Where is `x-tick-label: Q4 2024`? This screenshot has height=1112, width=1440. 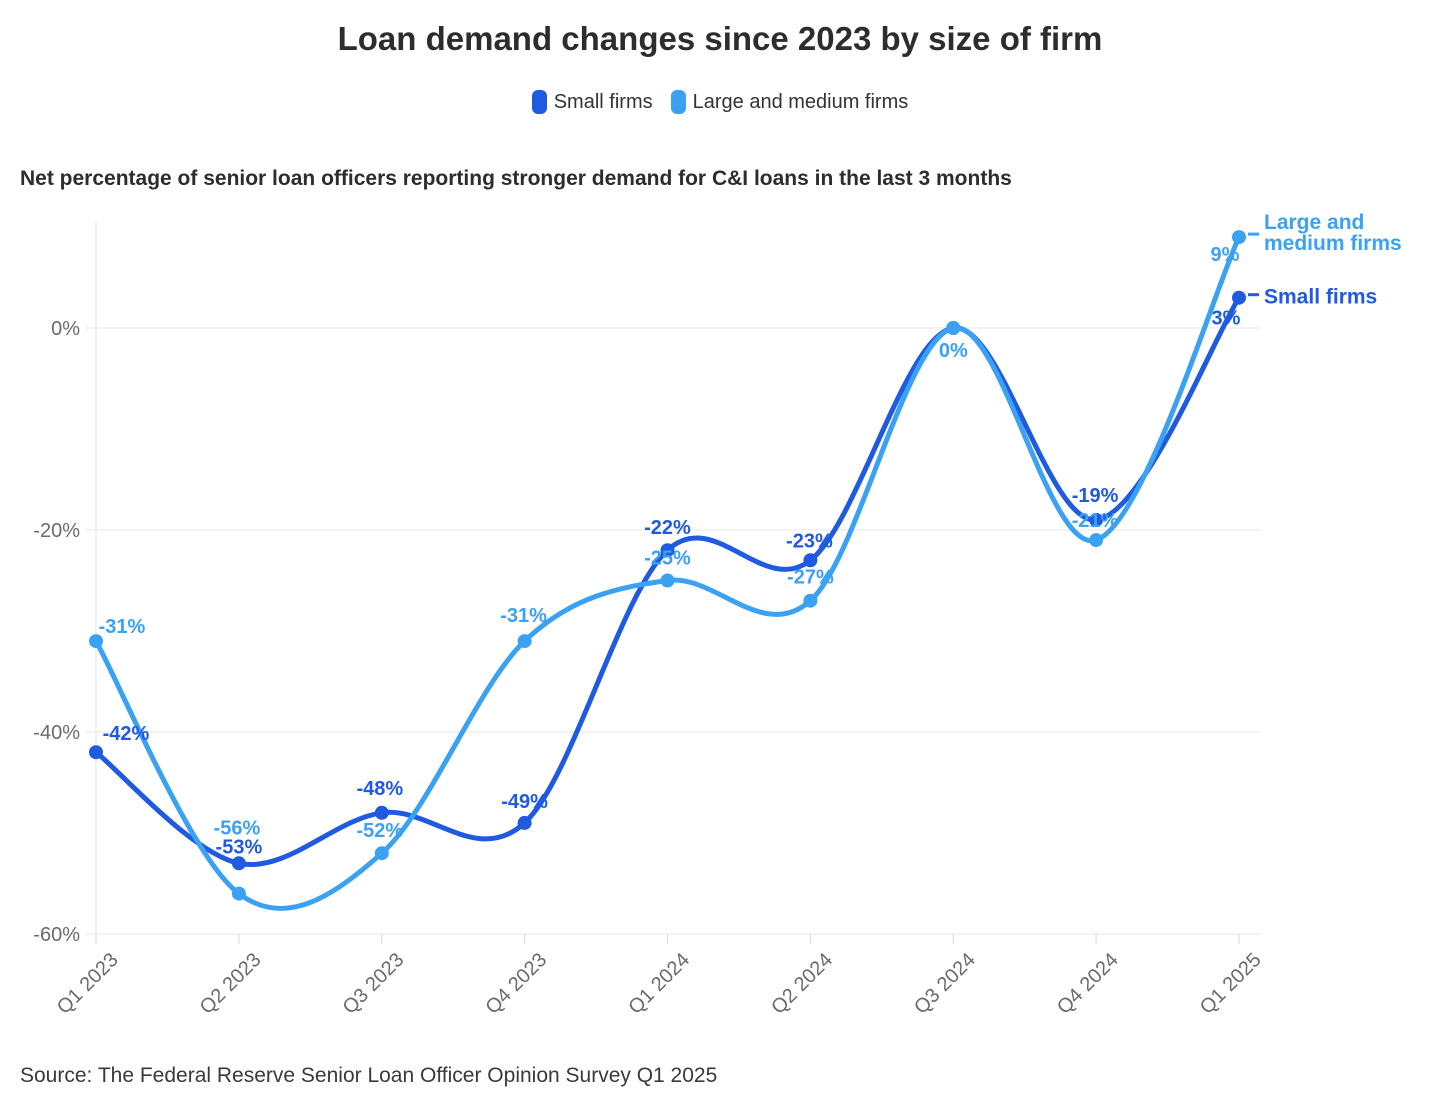 x-tick-label: Q4 2024 is located at coordinates (1088, 984).